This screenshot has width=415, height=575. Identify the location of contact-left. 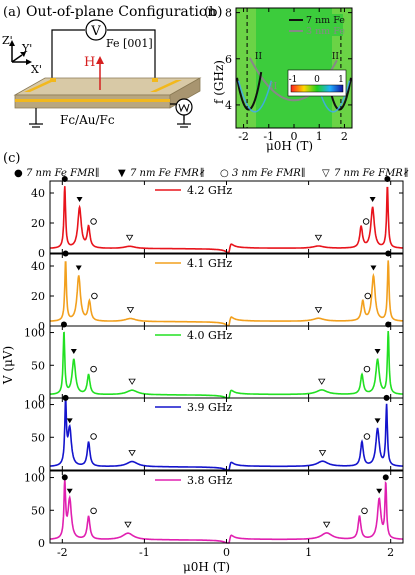
(53, 80).